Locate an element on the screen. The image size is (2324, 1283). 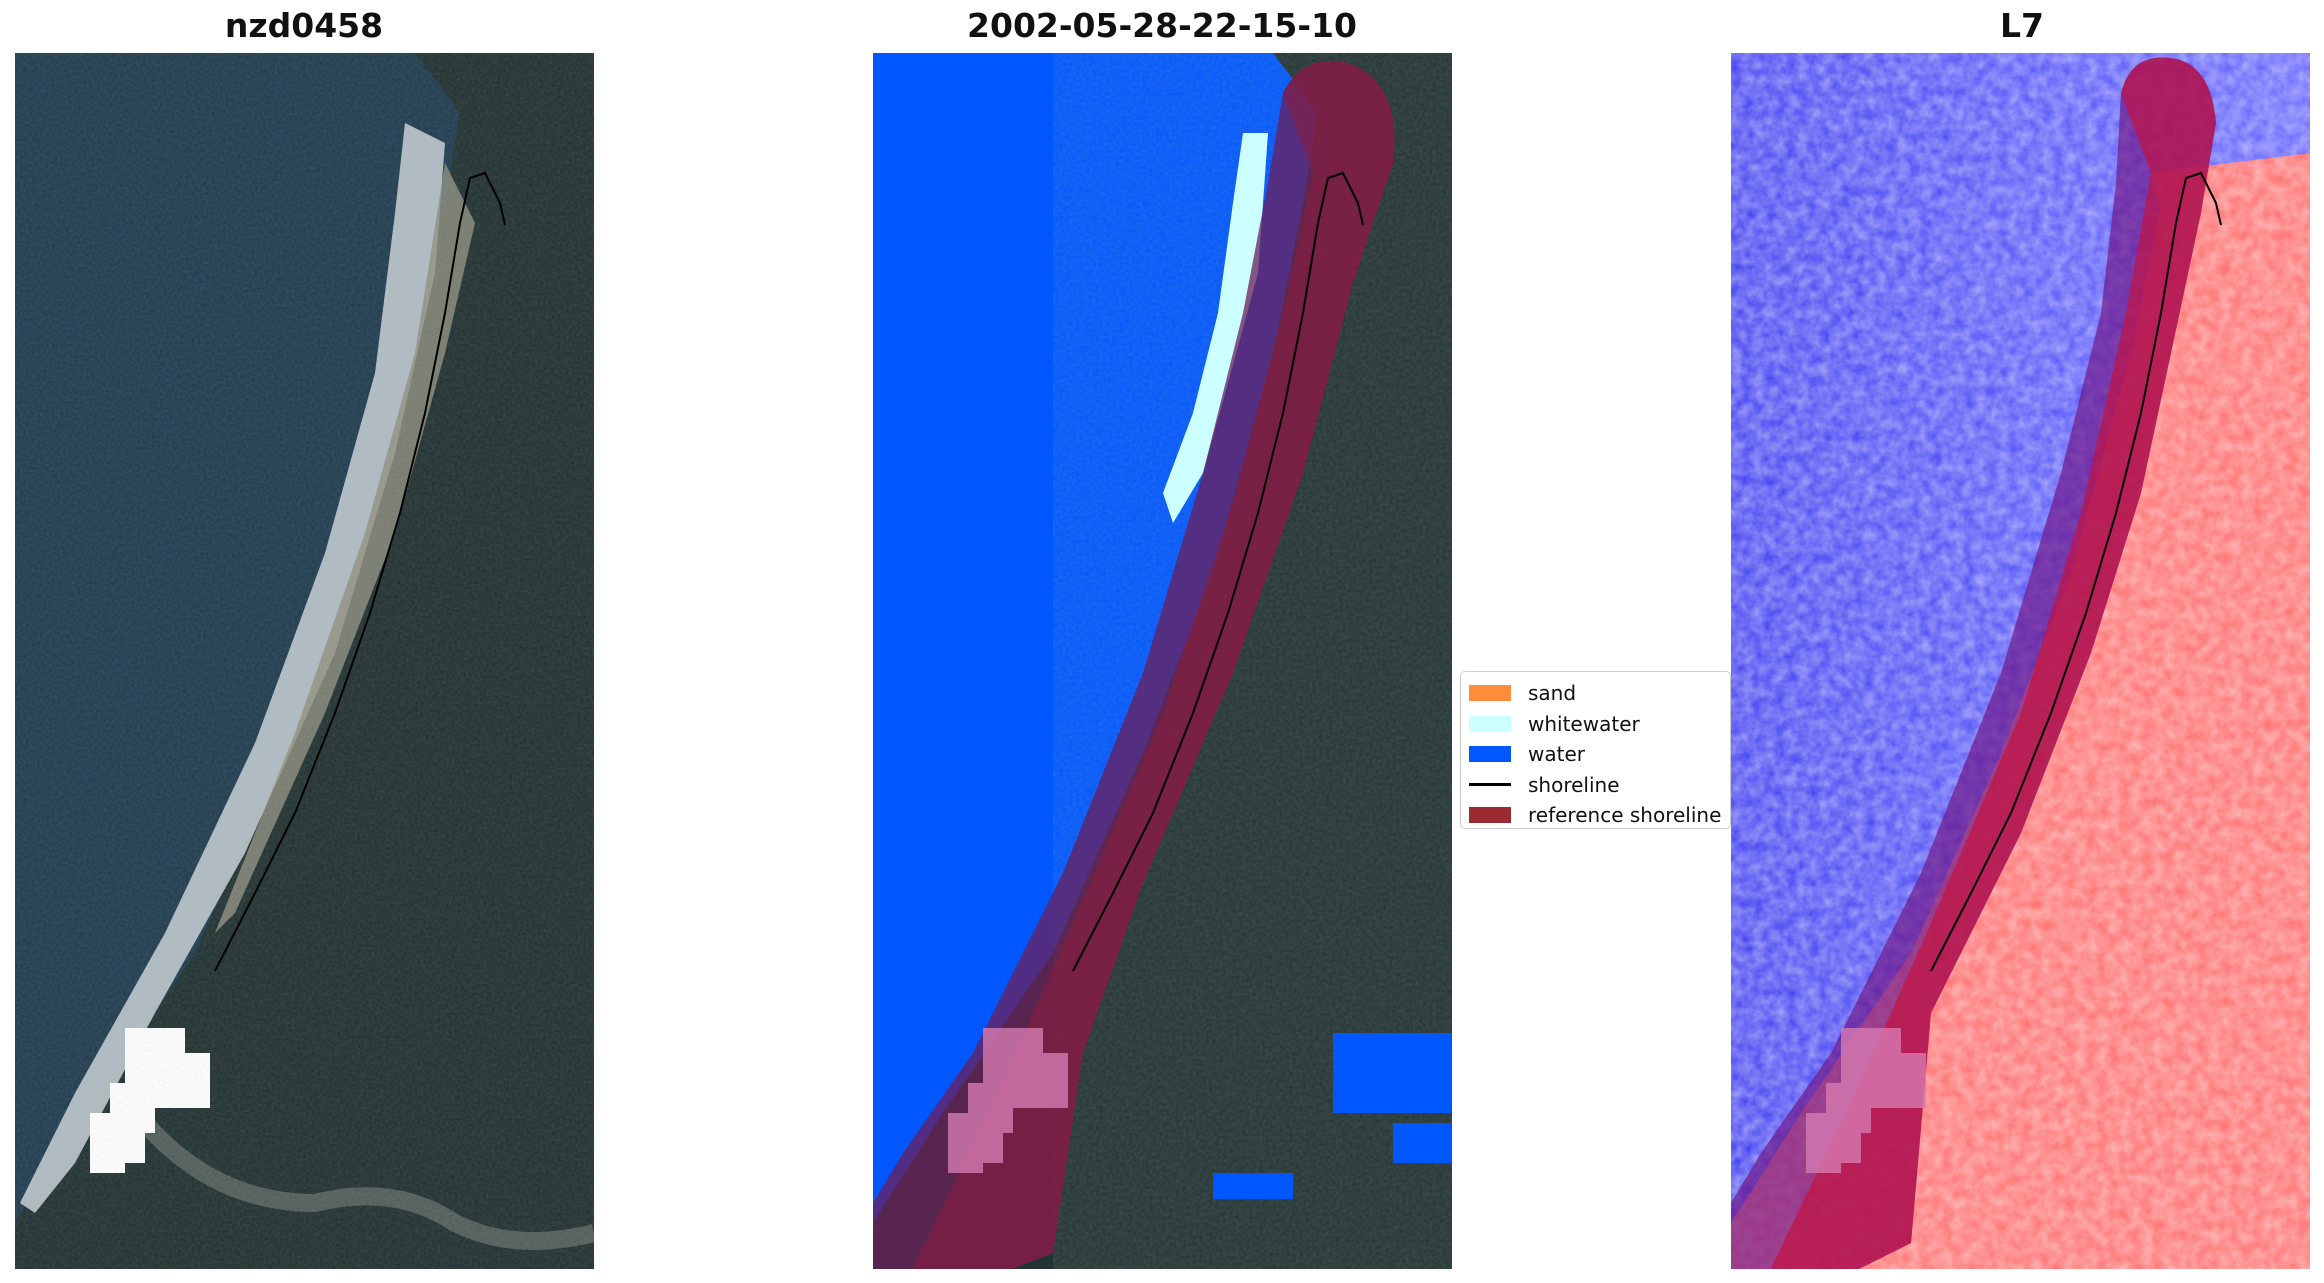
legend-label: reference shoreline is located at coordinates (1625, 815).